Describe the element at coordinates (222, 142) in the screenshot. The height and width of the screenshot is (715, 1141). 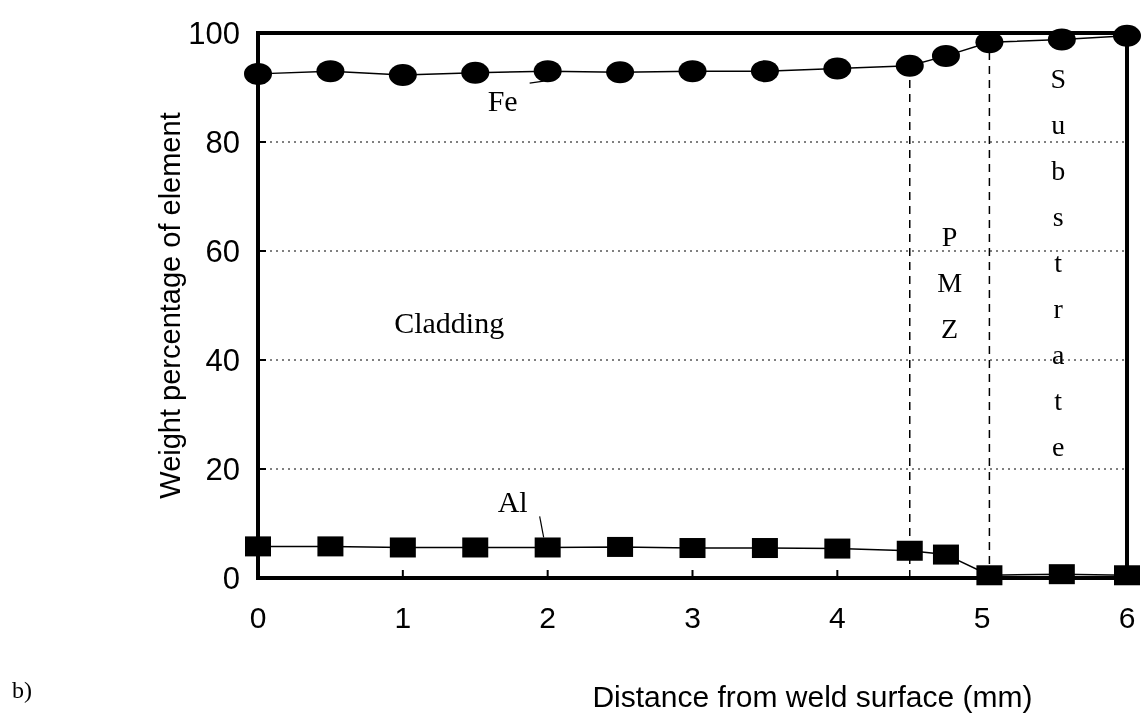
I see `y-tick-label: 80` at that location.